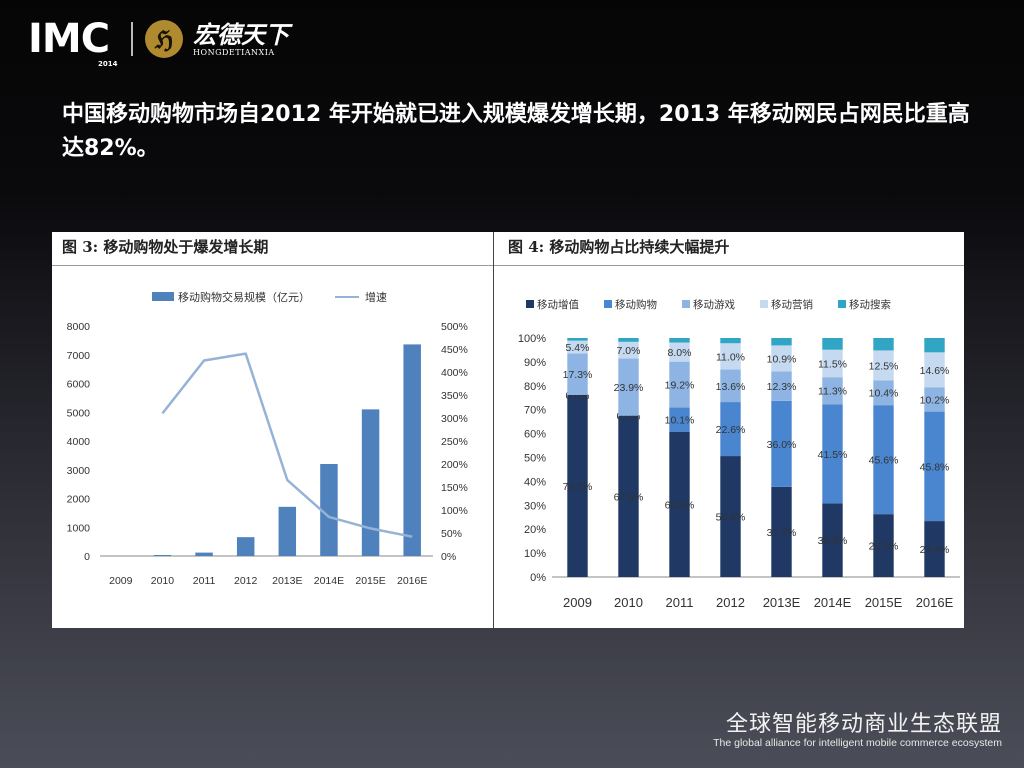  I want to click on chart2-y-tick: 100%, so click(532, 339).